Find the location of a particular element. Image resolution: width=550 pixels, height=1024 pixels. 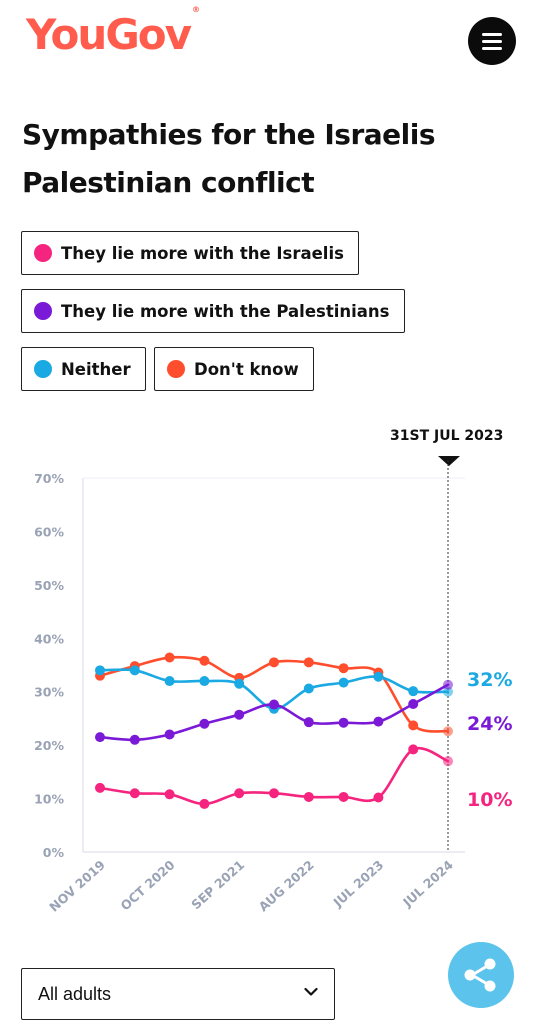

y-tick-label: 40% is located at coordinates (49, 638).